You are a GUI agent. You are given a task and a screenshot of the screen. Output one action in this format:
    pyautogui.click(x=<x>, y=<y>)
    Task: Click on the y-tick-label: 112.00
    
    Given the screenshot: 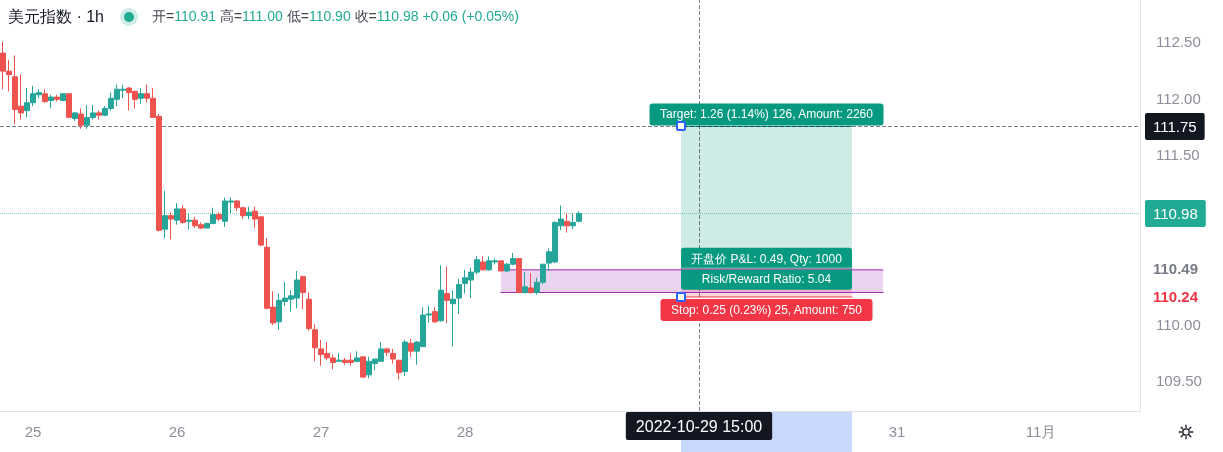 What is the action you would take?
    pyautogui.click(x=1178, y=98)
    